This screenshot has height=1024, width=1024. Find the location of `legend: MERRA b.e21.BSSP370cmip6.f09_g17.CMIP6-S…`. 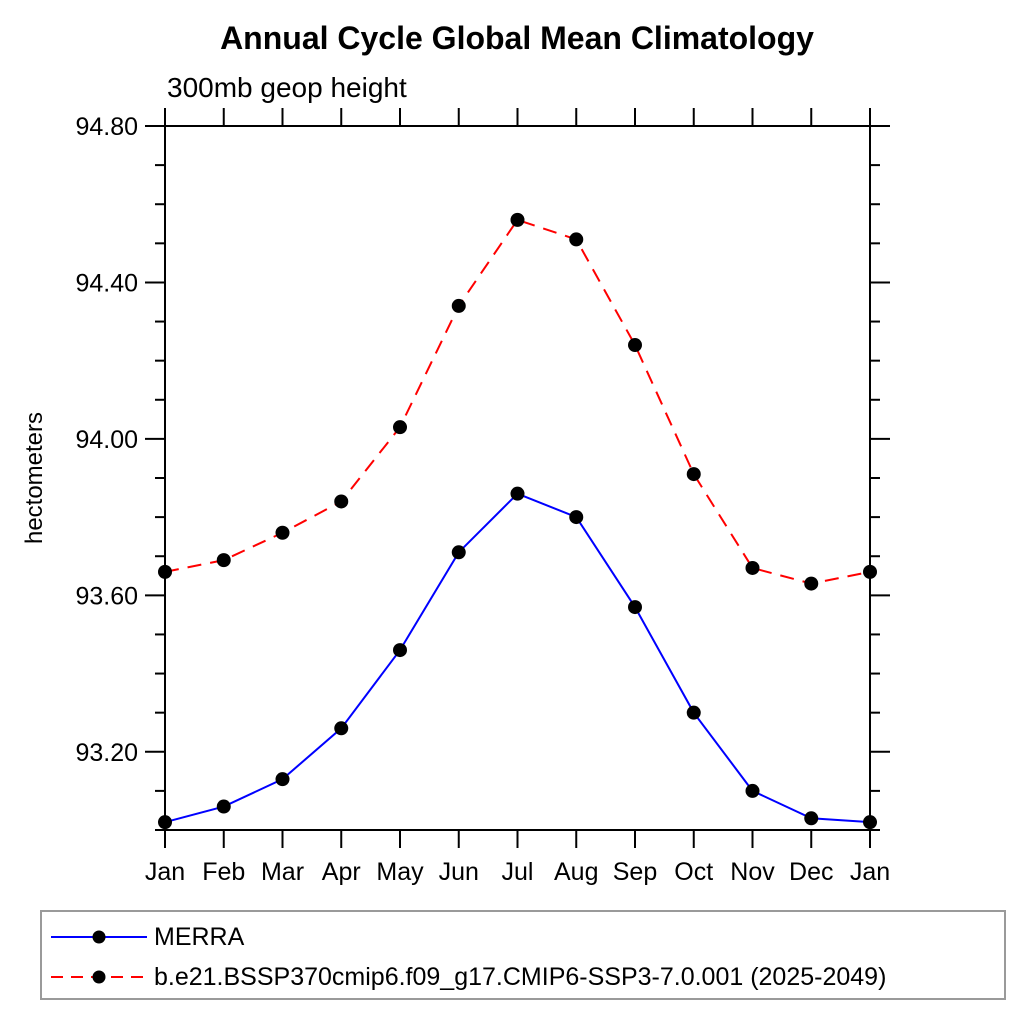

legend: MERRA b.e21.BSSP370cmip6.f09_g17.CMIP6-S… is located at coordinates (523, 955).